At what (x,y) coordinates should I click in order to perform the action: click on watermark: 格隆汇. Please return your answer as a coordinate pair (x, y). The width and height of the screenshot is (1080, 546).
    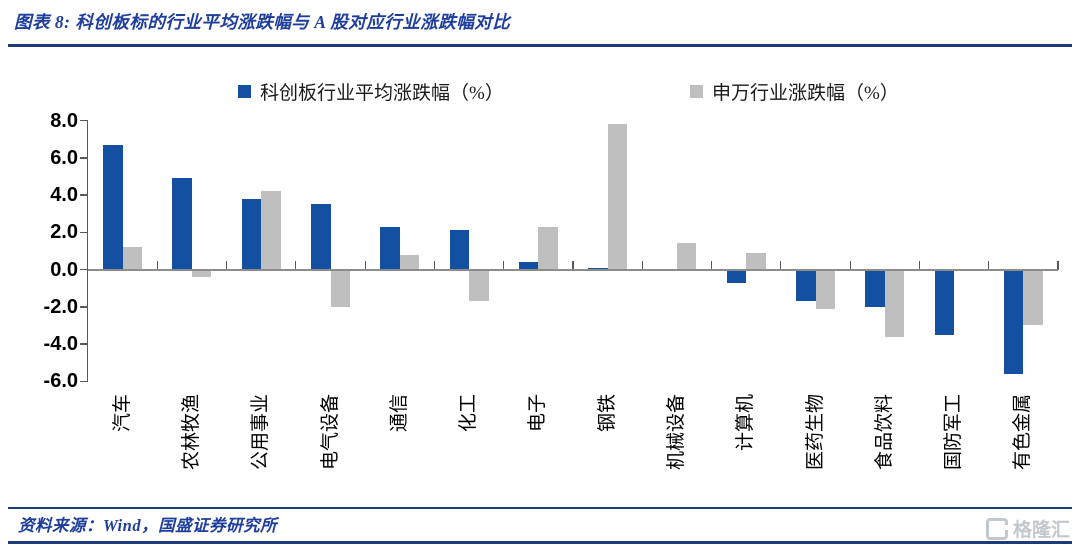
    Looking at the image, I should click on (1027, 528).